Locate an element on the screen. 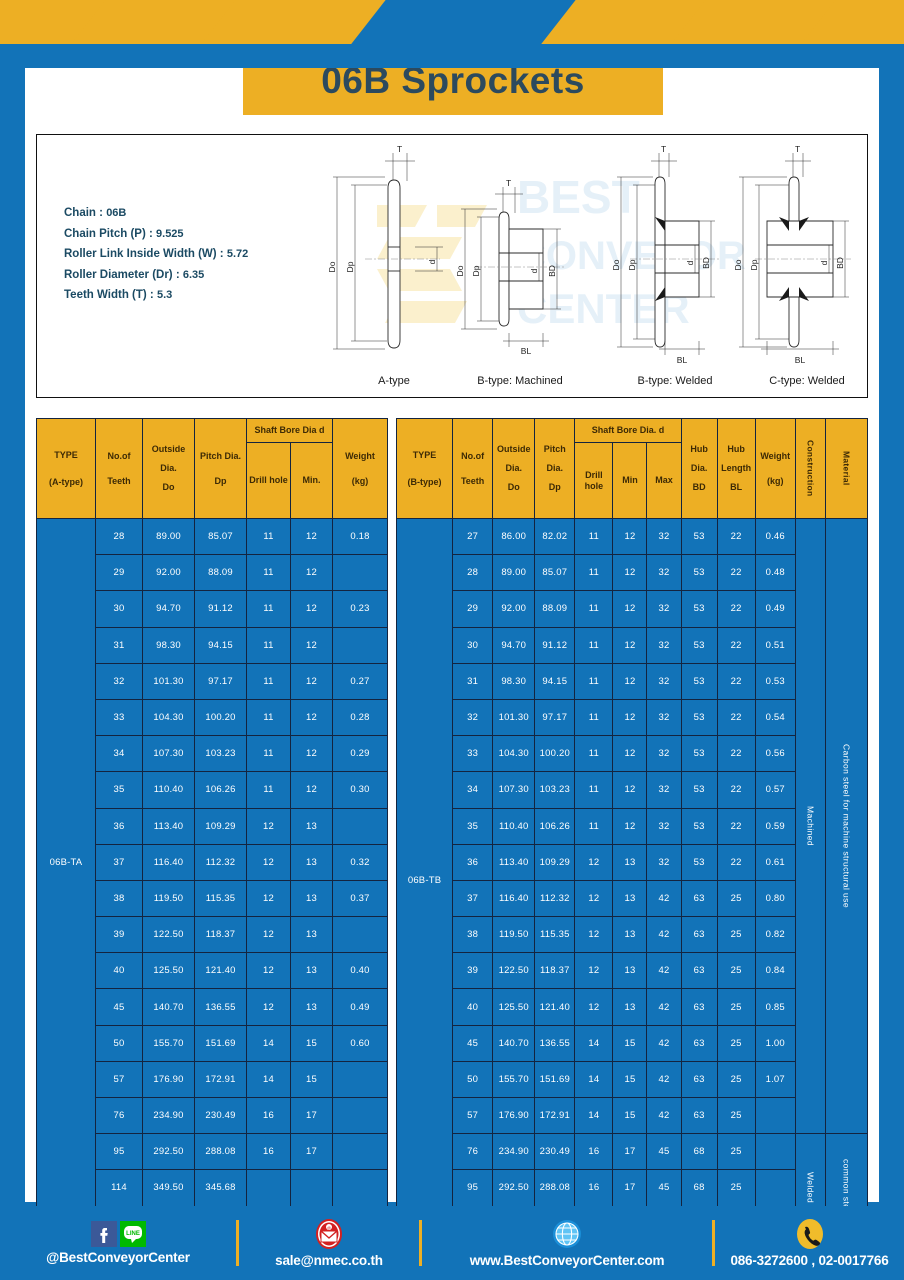 The height and width of the screenshot is (1280, 904). footer-item-email: @ sale@nmec.co.th is located at coordinates (329, 1243).